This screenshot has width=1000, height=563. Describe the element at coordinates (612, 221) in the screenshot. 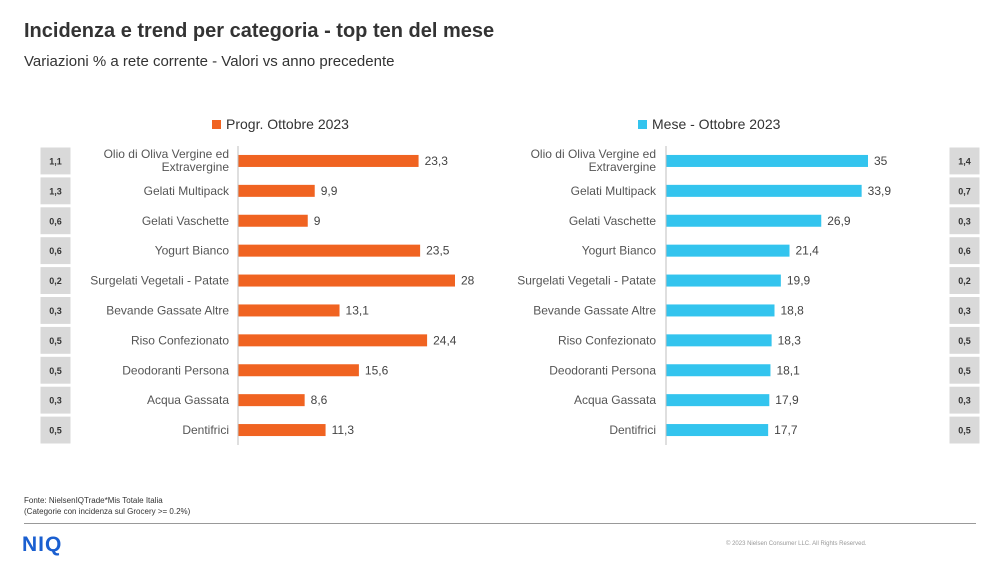

I see `right-category-label: Gelati Vaschette` at that location.